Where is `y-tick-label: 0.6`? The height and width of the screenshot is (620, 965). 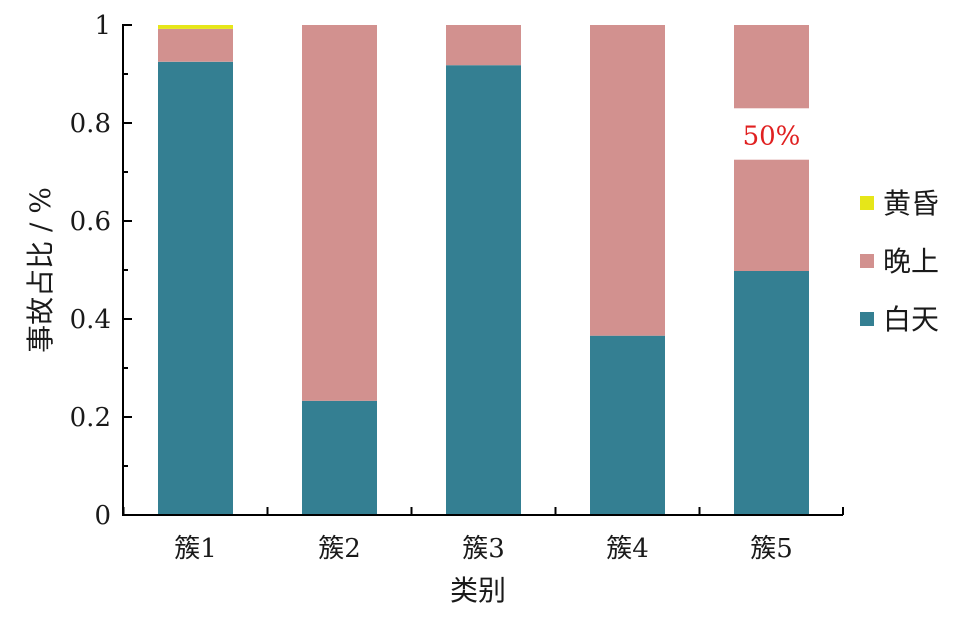 y-tick-label: 0.6 is located at coordinates (90, 222).